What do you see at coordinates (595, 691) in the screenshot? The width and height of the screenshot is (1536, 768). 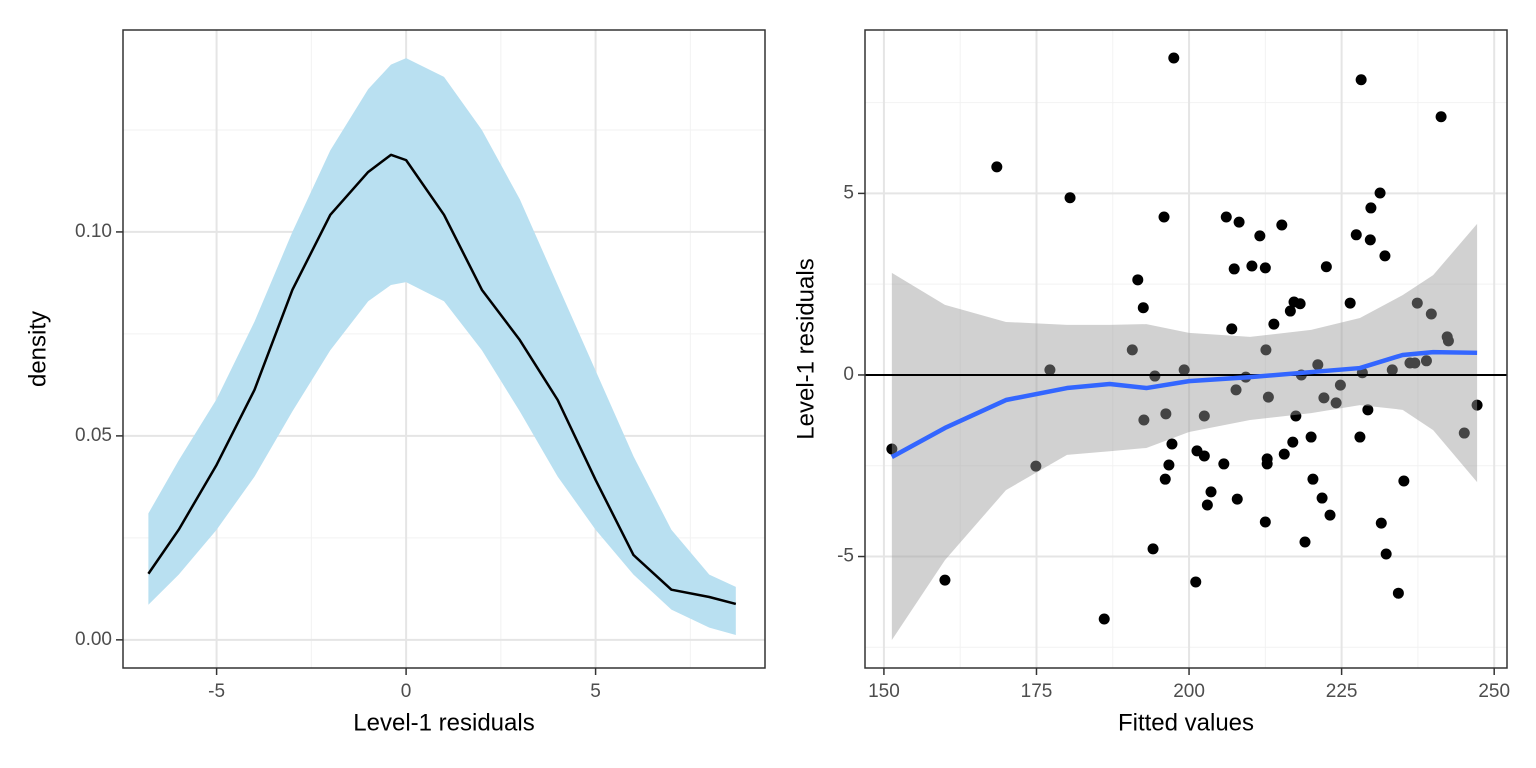 I see `x-tick-label: 5` at bounding box center [595, 691].